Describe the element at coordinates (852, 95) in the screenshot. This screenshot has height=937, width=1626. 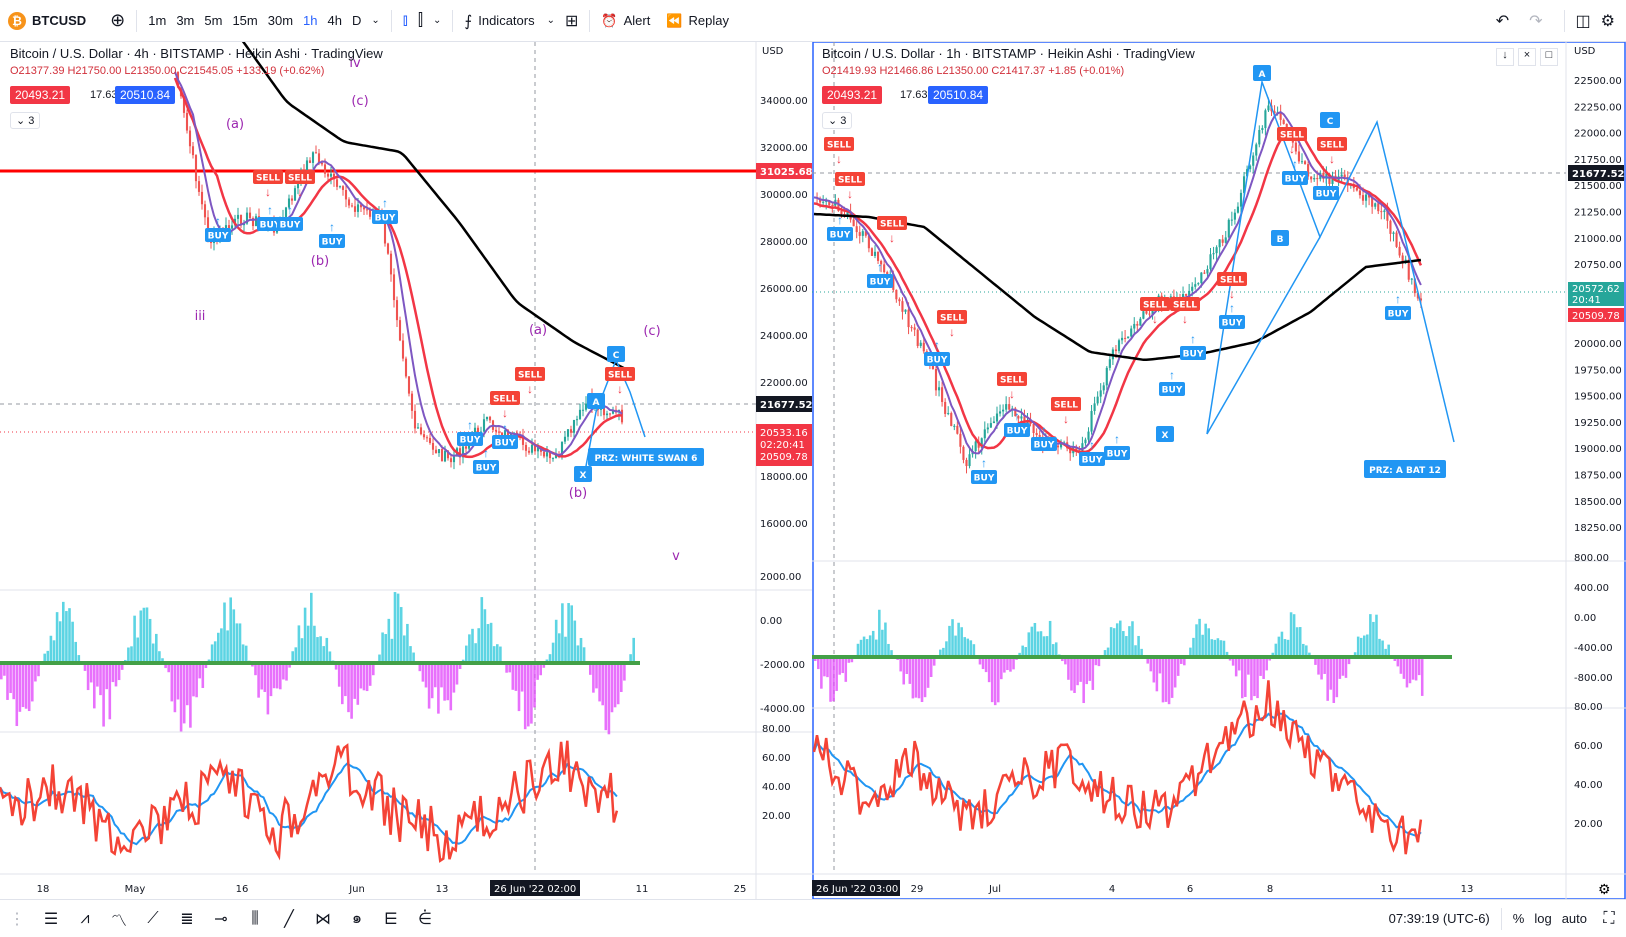
I see `right-bid-box: 20493.21` at that location.